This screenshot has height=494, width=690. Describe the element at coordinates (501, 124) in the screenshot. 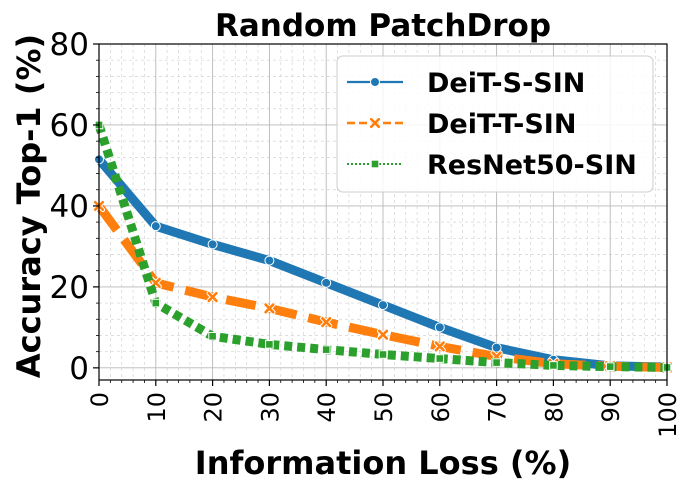

I see `legend-label: DeiT-T-SIN` at that location.